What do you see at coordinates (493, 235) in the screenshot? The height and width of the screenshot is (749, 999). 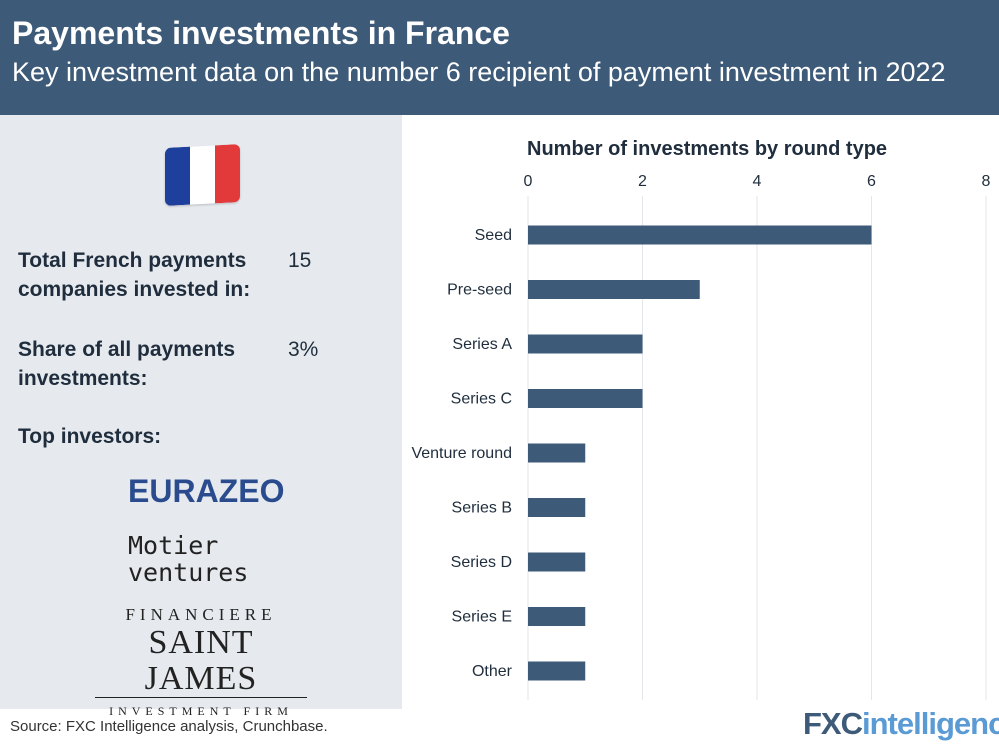 I see `y-category-label-0: Seed` at bounding box center [493, 235].